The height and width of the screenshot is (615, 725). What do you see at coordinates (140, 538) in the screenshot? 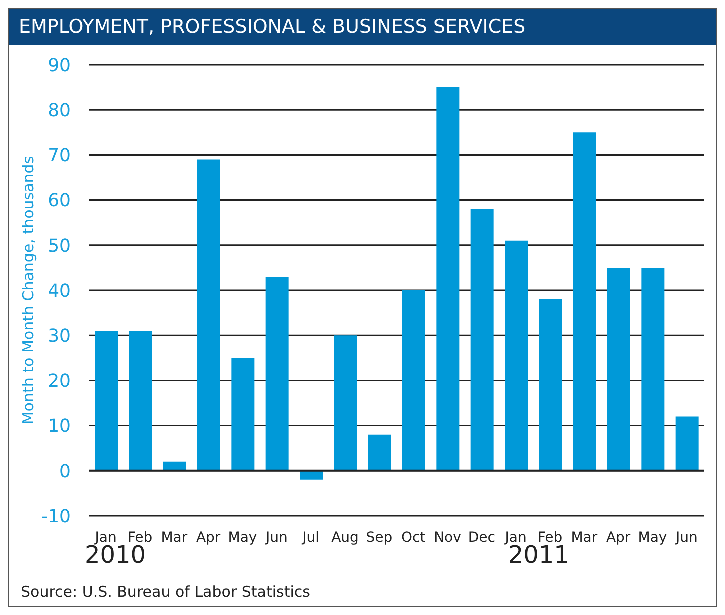
I see `x-tick-label: Feb` at bounding box center [140, 538].